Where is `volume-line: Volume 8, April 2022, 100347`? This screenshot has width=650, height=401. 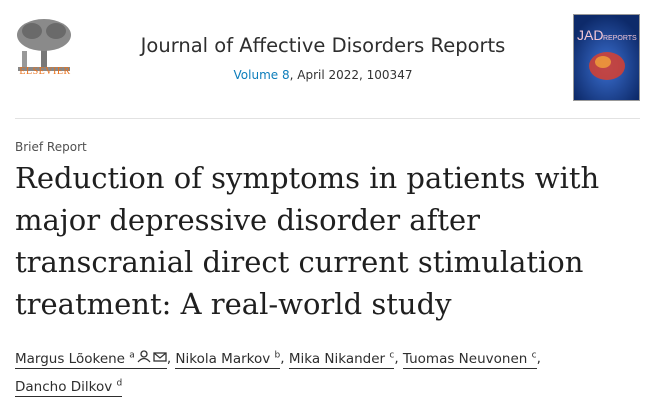 volume-line: Volume 8, April 2022, 100347 is located at coordinates (323, 75).